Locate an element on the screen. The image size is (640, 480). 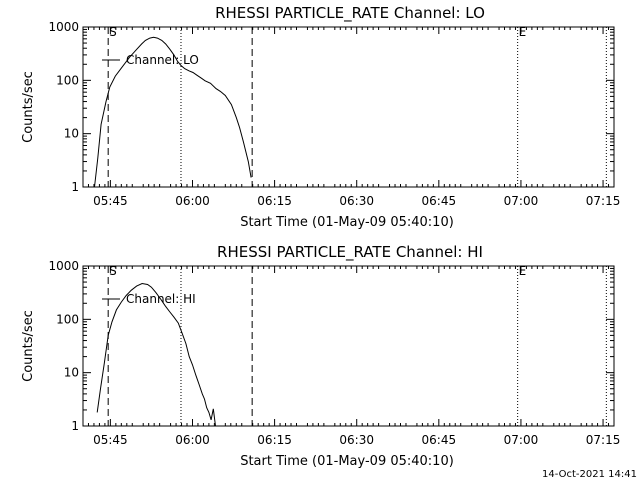
lo-legend-label: Channel: LO is located at coordinates (162, 60).